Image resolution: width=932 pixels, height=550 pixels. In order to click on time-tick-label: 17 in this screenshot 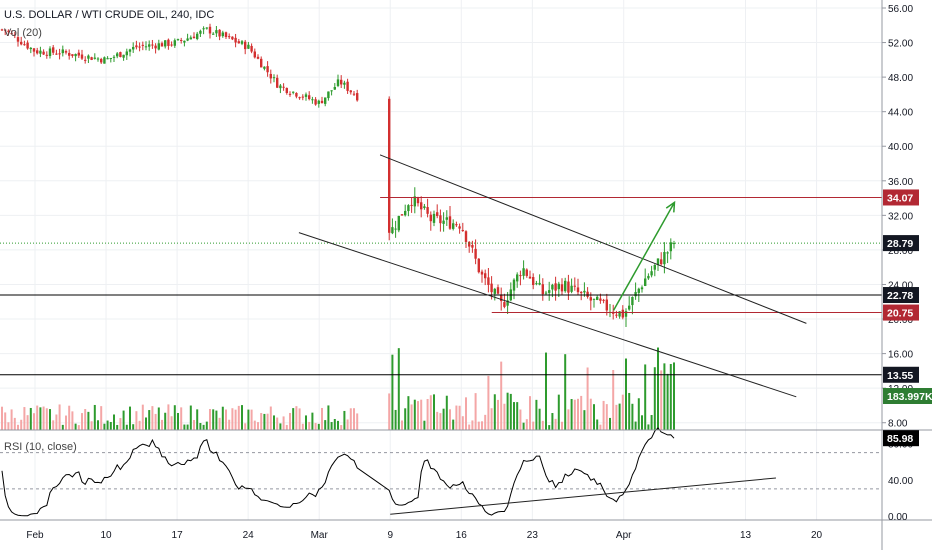, I will do `click(178, 535)`.